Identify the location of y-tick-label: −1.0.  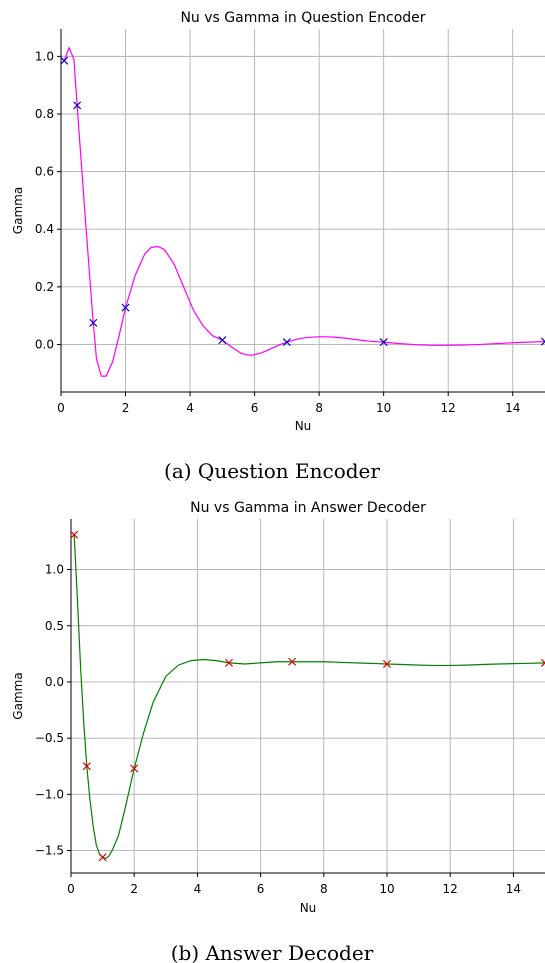
(49, 794).